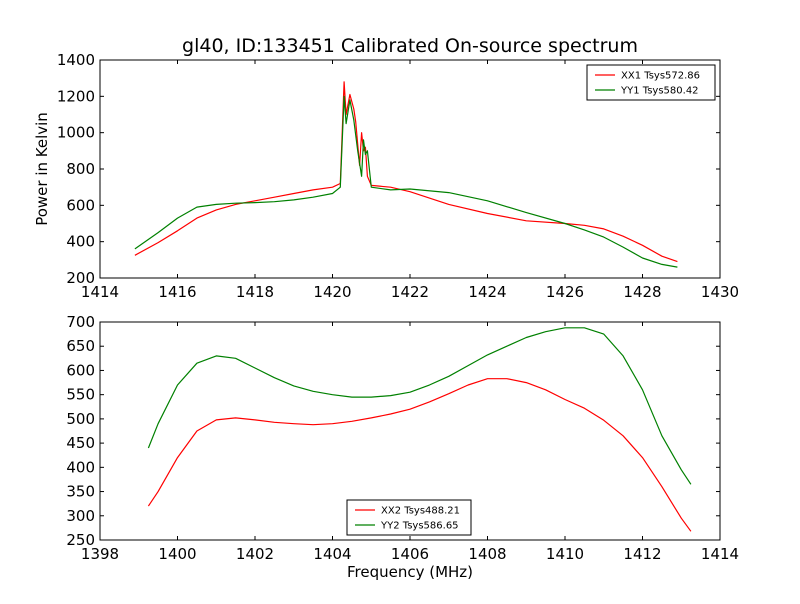  What do you see at coordinates (76, 60) in the screenshot?
I see `top-y-tick-label: 1400` at bounding box center [76, 60].